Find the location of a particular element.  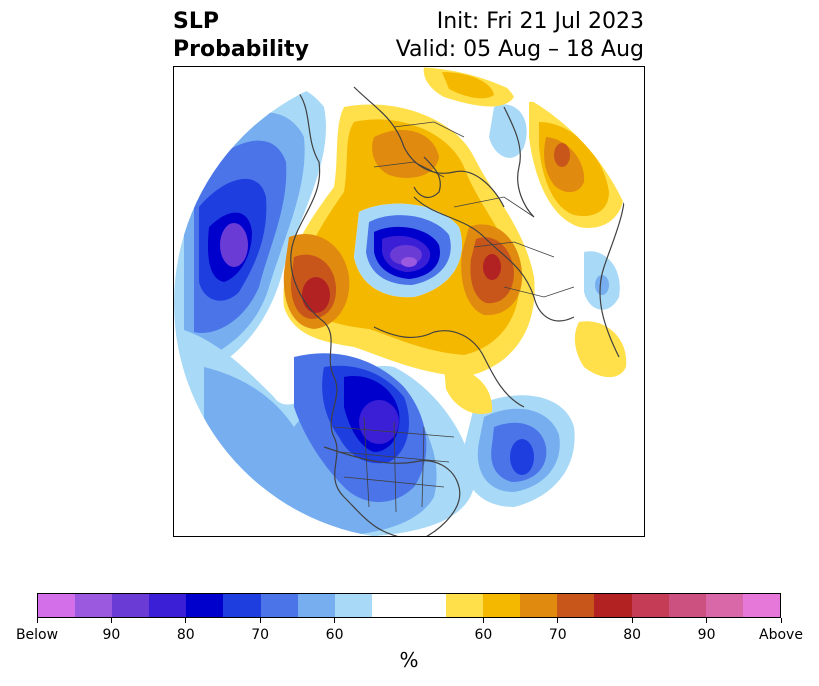

title-variable: SLP is located at coordinates (196, 21).